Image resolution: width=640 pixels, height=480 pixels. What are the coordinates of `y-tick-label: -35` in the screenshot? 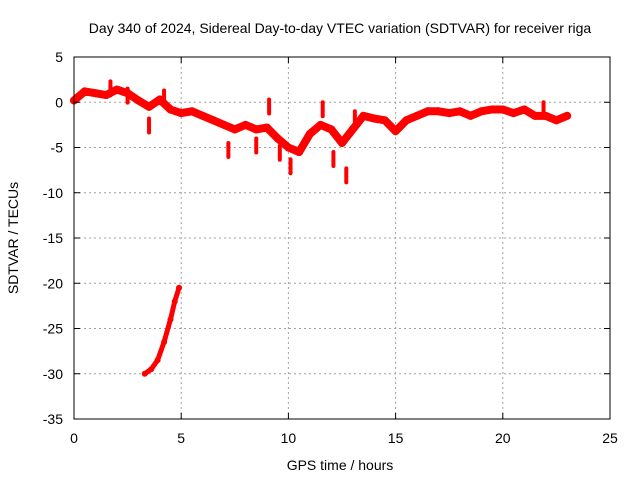 It's located at (53, 419).